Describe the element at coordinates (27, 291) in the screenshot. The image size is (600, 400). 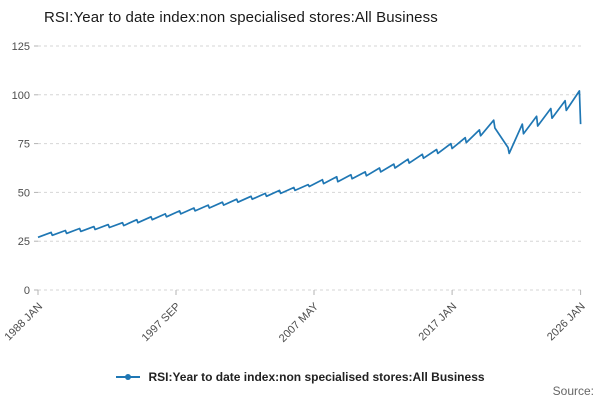
I see `y-tick-label: 0` at that location.